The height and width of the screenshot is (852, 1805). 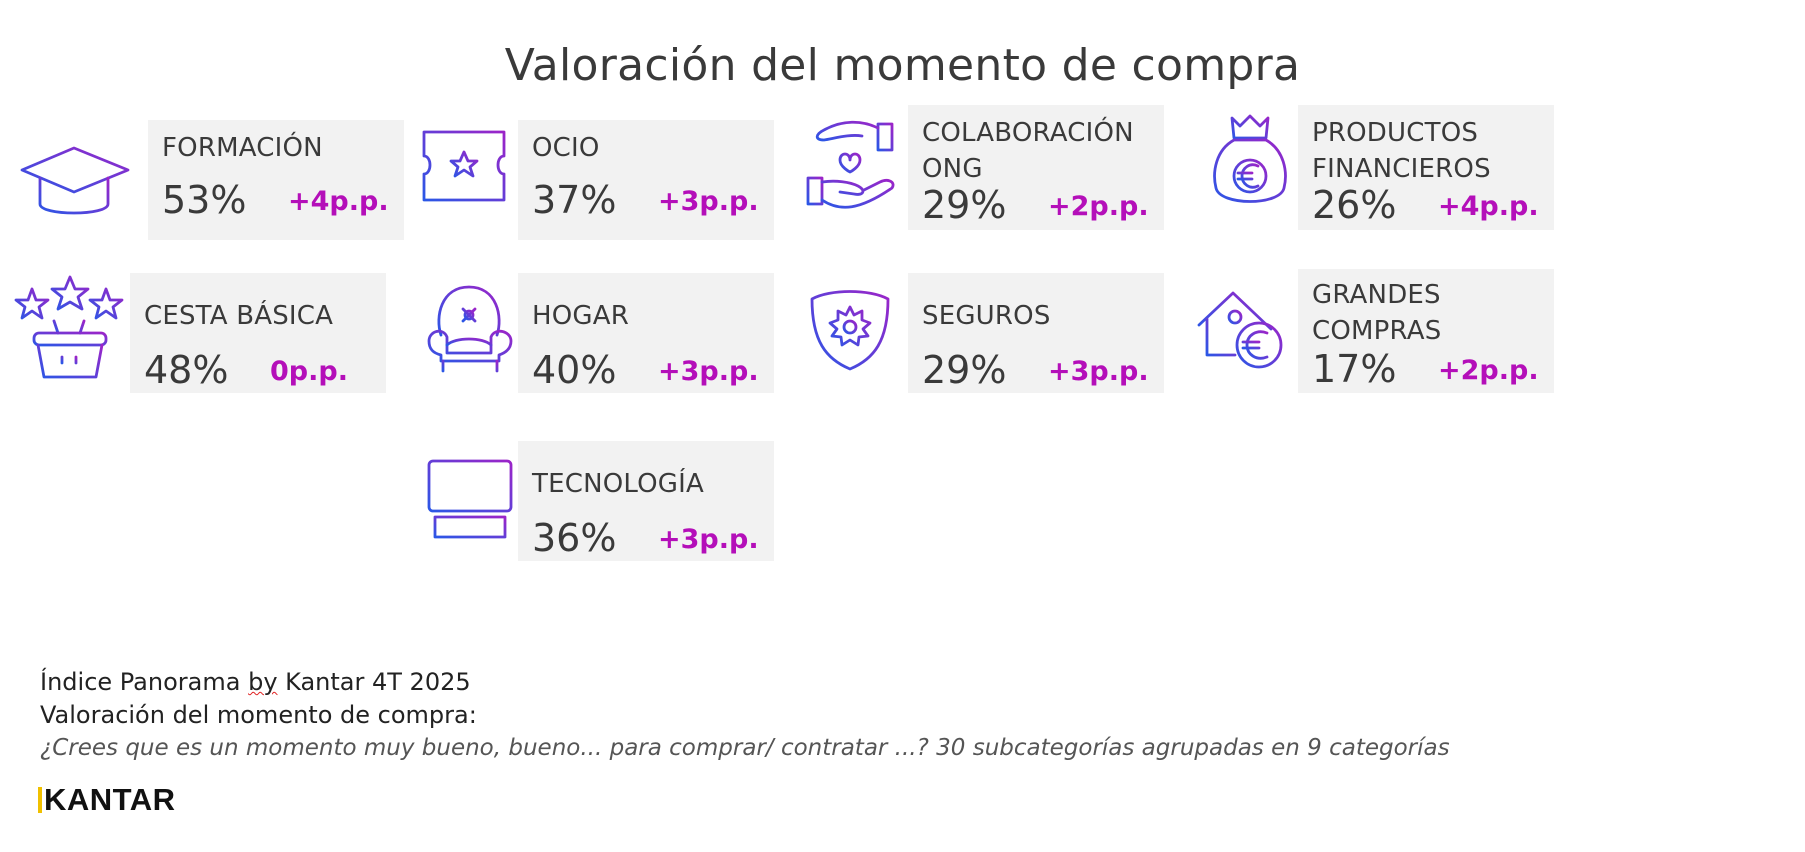 What do you see at coordinates (986, 316) in the screenshot?
I see `category-label: SEGUROS` at bounding box center [986, 316].